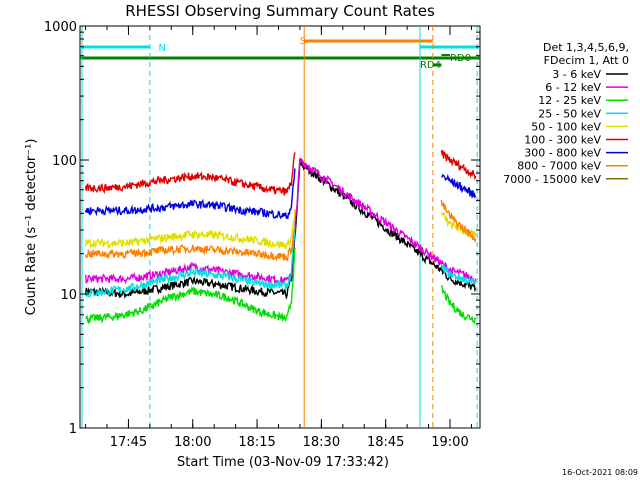 The image size is (640, 480). What do you see at coordinates (460, 58) in the screenshot?
I see `rd0-label: RD0` at bounding box center [460, 58].